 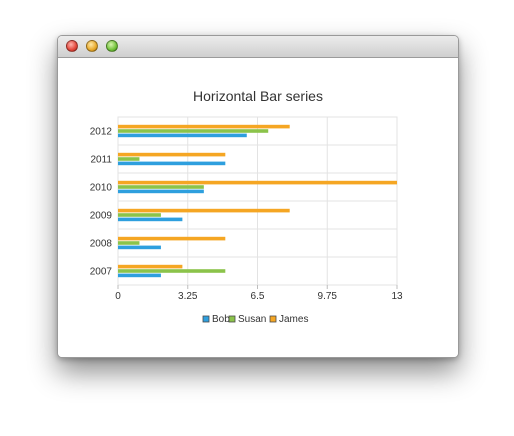 I want to click on bar-james-2010, so click(x=257, y=182).